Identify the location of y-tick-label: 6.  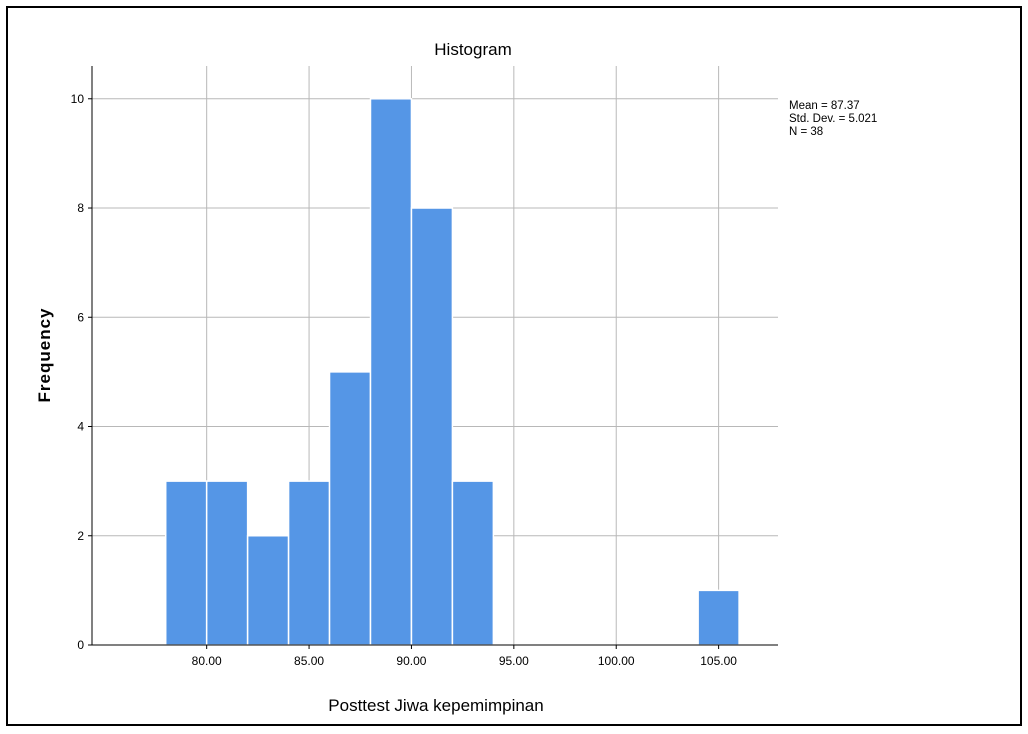
(80, 317).